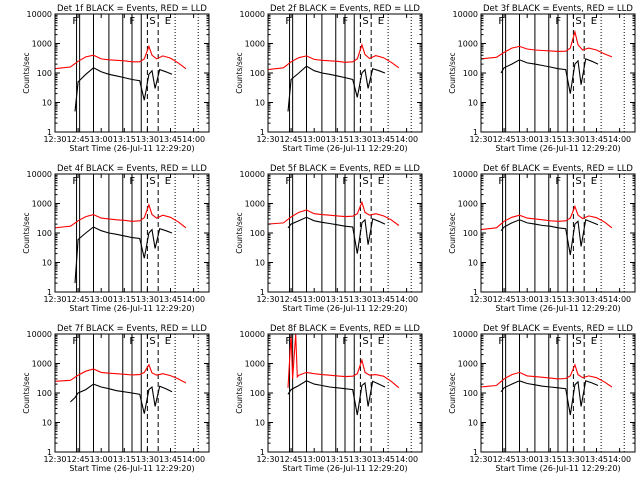  Describe the element at coordinates (132, 169) in the screenshot. I see `chart-title: Det 4f BLACK = Events, RED = LLD` at that location.